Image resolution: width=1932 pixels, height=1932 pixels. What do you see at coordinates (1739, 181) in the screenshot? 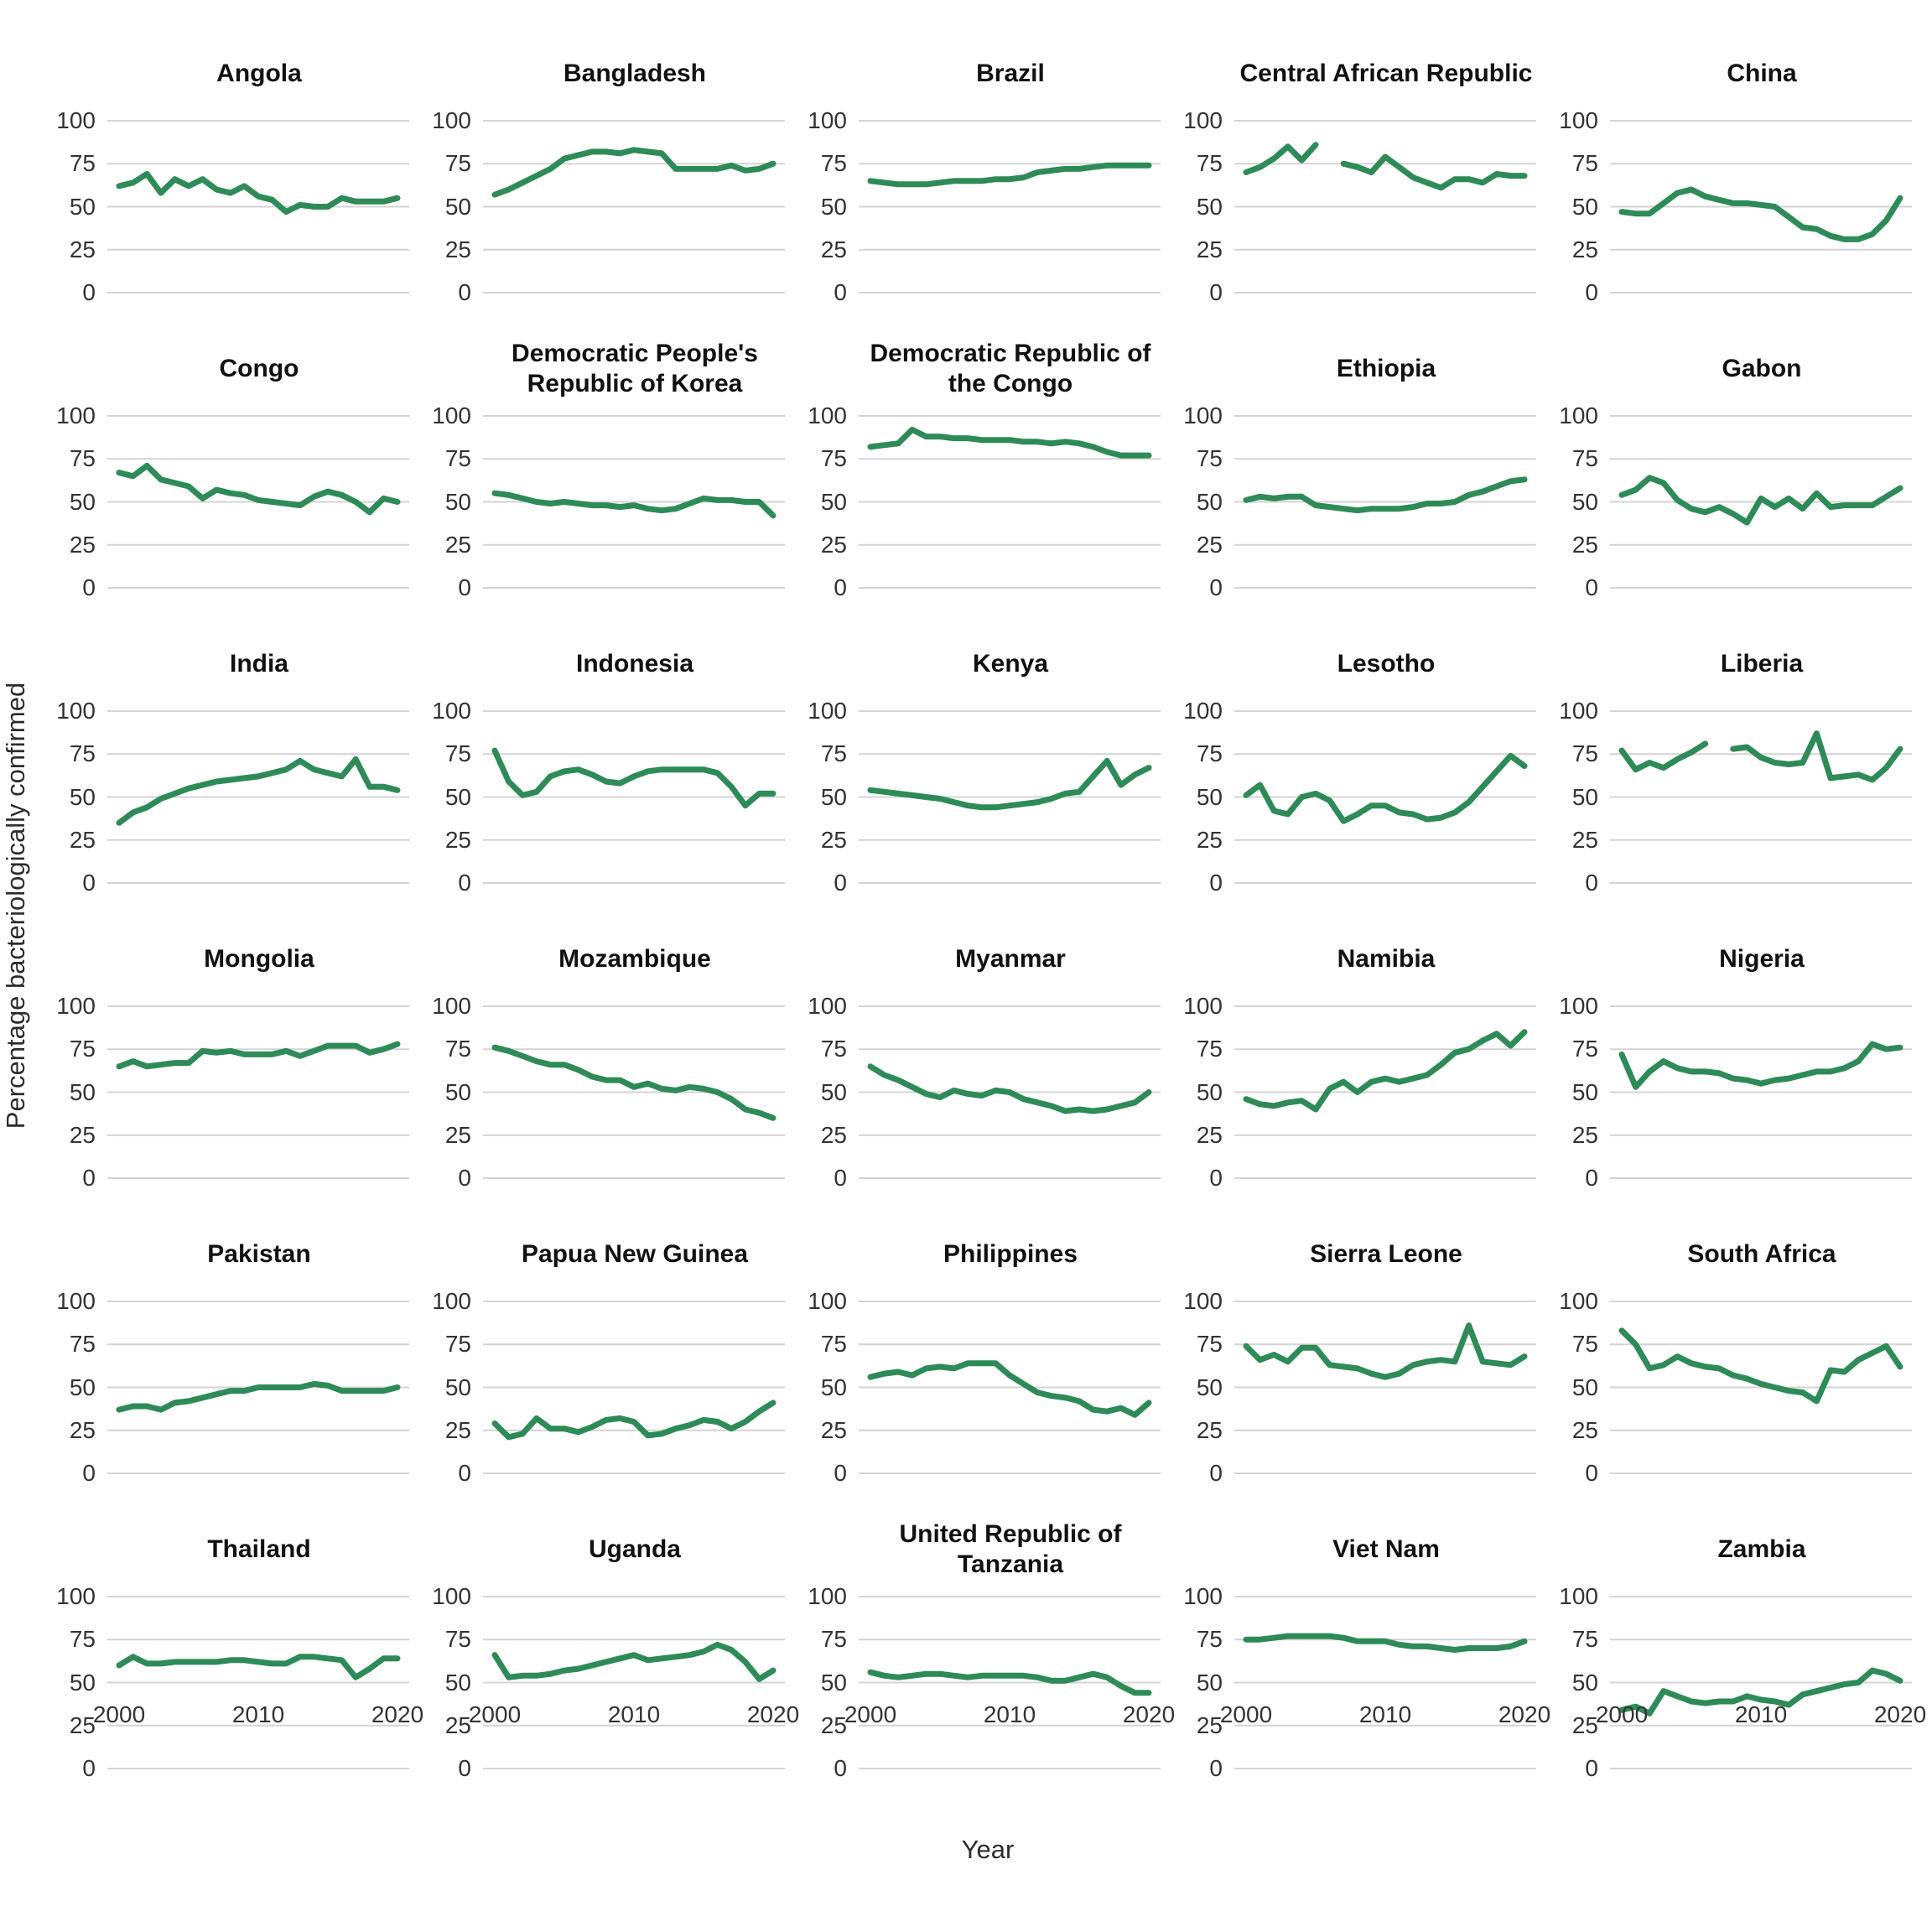
I see `facet-panel-china: China 0 25 50 75 100` at bounding box center [1739, 181].